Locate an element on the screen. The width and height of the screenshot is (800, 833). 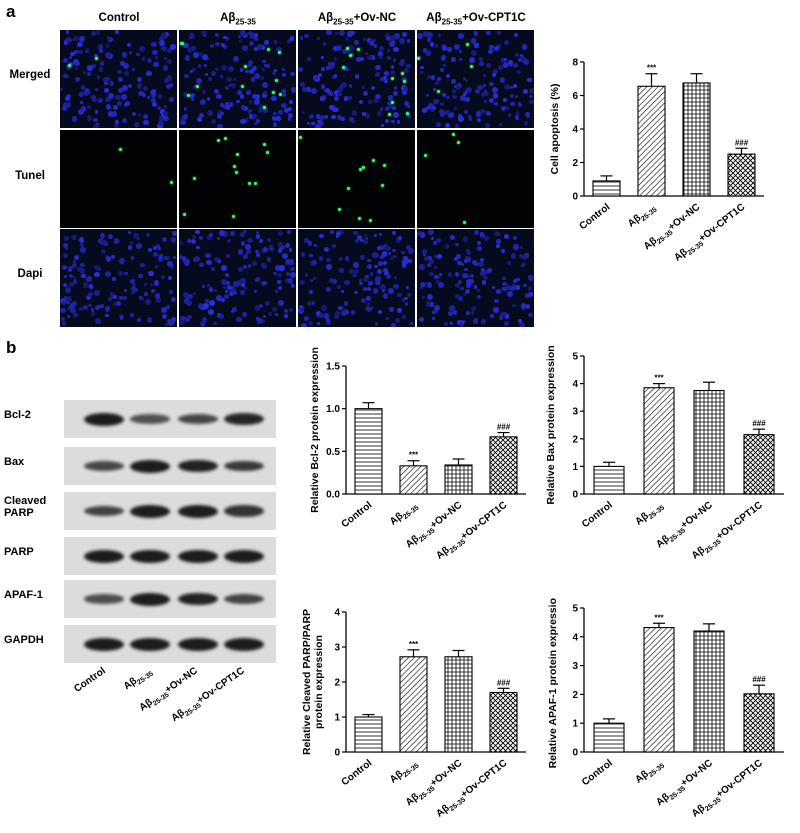
column-header-abeta-ov-cpt1c: Aβ25-35+Ov-CPT1C is located at coordinates (476, 19).